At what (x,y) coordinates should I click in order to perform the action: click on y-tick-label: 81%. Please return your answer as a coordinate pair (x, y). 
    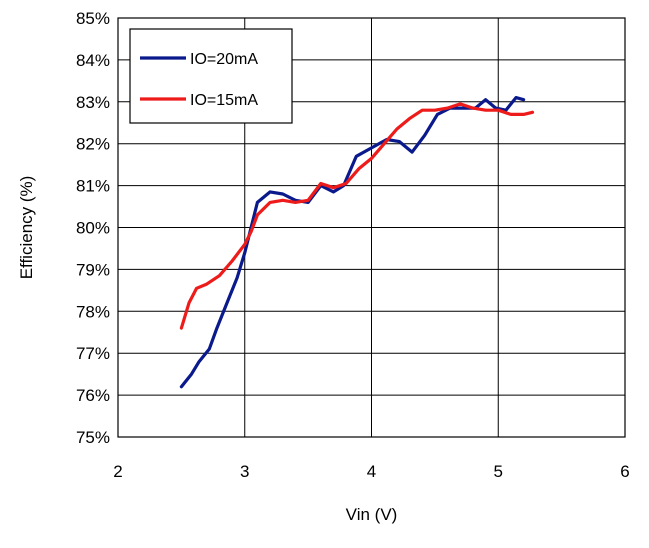
    Looking at the image, I should click on (93, 186).